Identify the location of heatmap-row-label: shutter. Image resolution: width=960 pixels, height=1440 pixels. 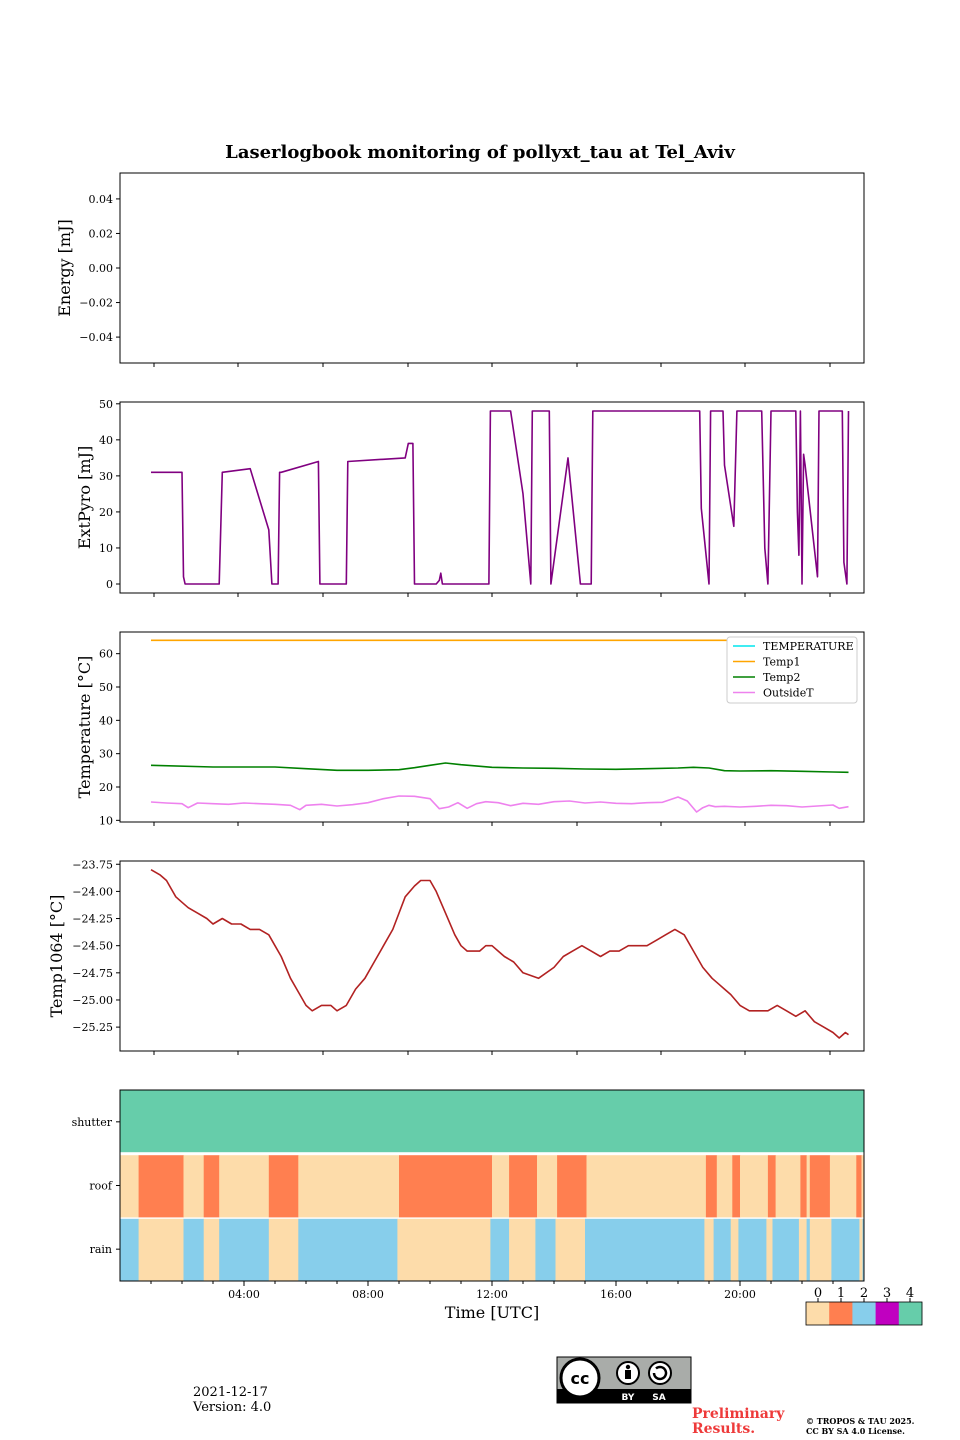
(92, 1122).